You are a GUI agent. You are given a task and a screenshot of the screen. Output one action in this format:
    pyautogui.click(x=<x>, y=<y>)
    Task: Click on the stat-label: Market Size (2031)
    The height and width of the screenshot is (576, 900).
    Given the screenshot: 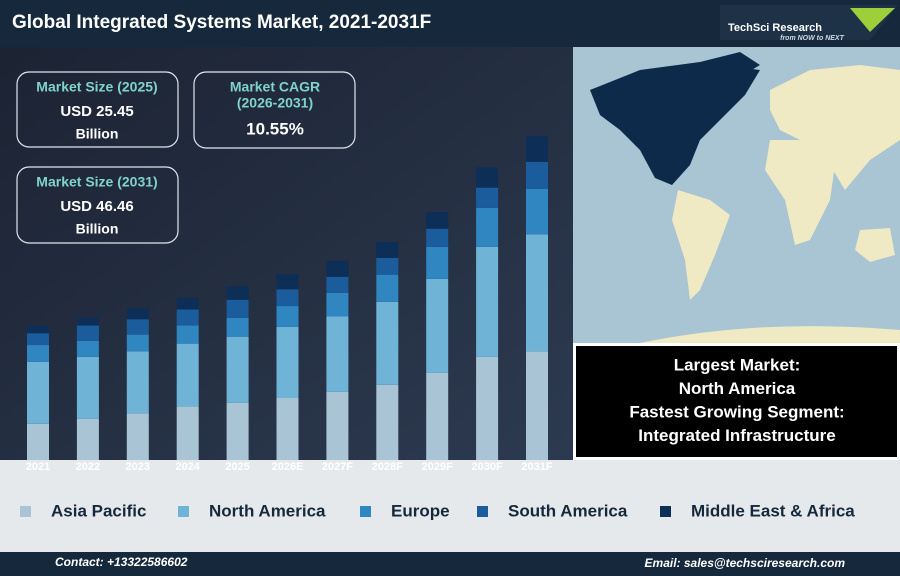 What is the action you would take?
    pyautogui.click(x=96, y=182)
    